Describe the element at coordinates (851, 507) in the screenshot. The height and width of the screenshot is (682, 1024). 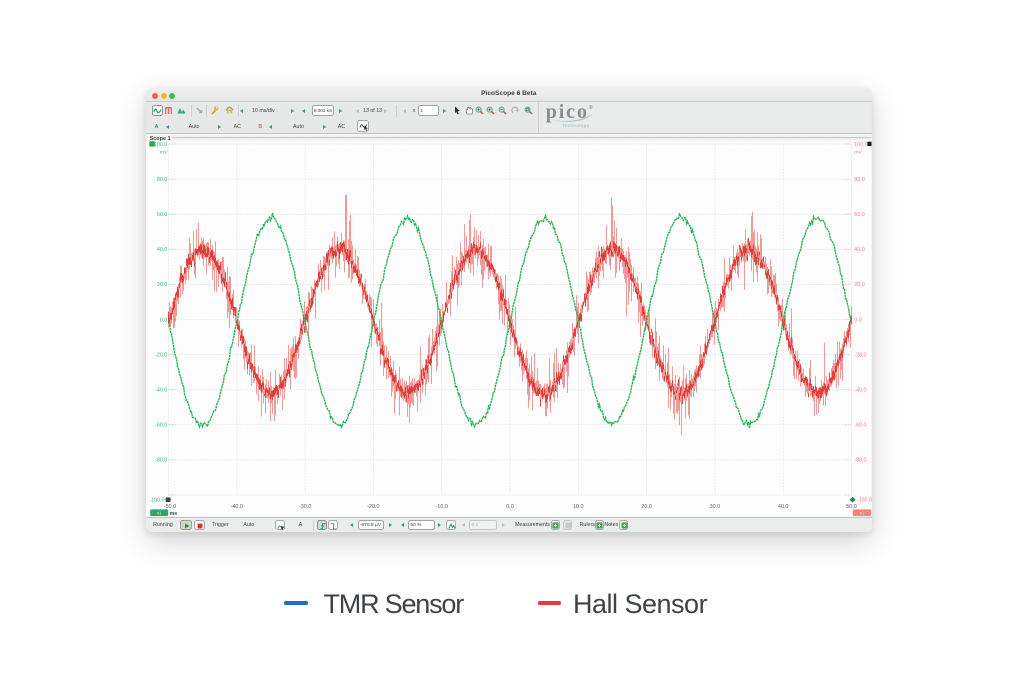
I see `svg-text: 50.0` at that location.